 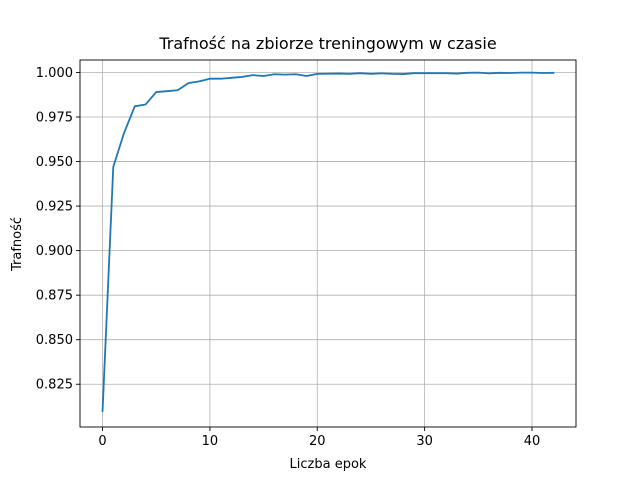 I want to click on y-ticks: 0.825 0.850 0.875 0.900 0.925 0.950 0.975 1.000, so click(x=58, y=229).